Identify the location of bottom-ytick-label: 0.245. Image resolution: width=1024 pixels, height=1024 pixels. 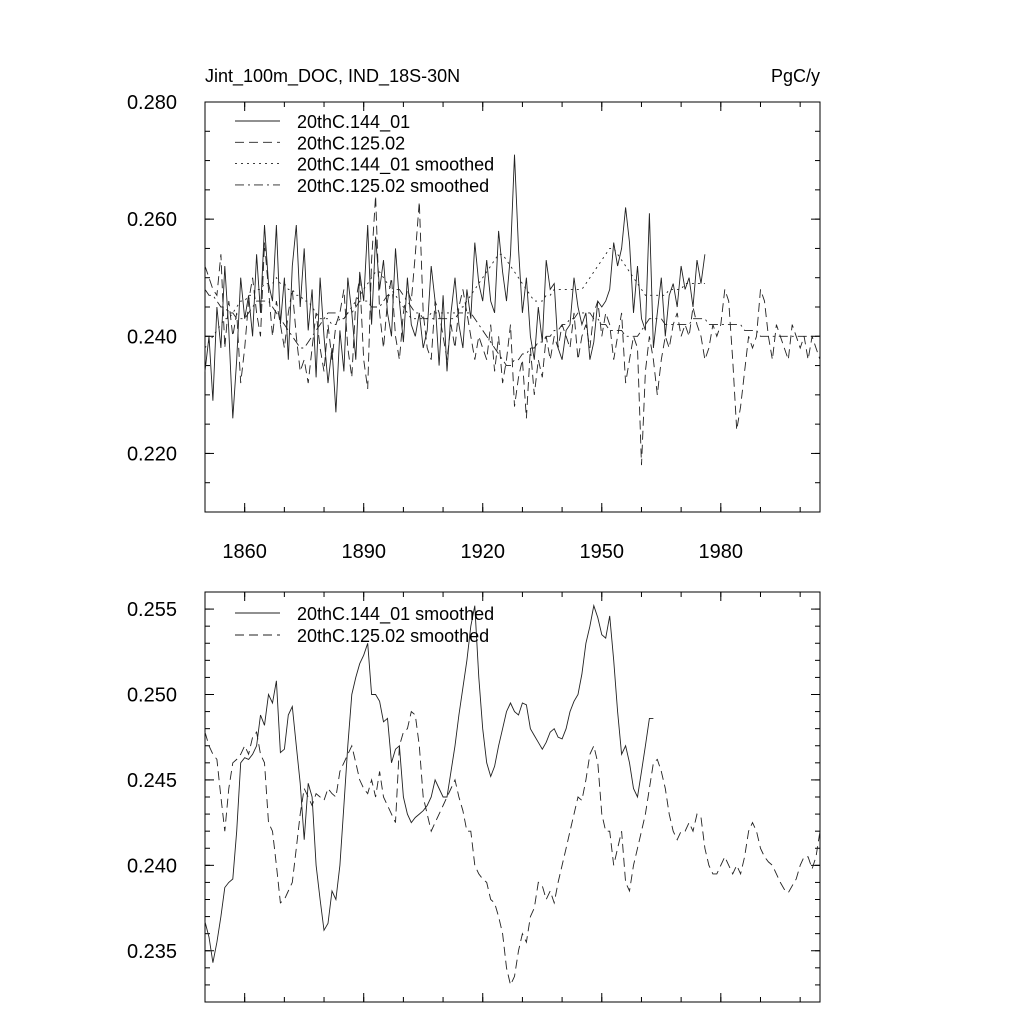
(152, 781).